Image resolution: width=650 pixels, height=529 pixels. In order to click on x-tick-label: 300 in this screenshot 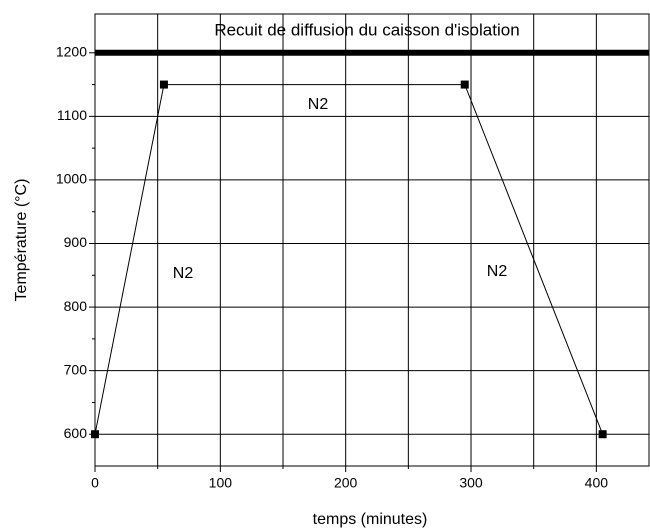, I will do `click(471, 483)`.